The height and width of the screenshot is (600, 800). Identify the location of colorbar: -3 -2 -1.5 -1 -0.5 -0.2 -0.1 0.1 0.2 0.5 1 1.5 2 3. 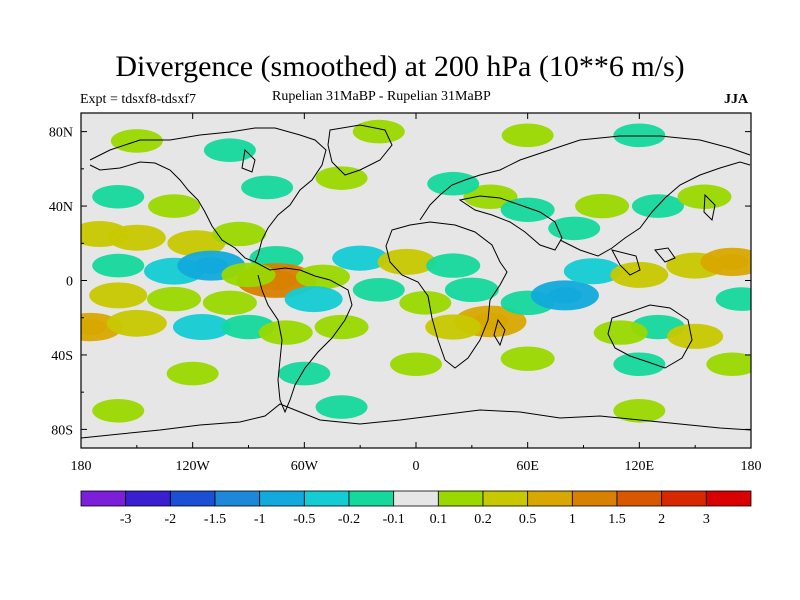
(416, 508).